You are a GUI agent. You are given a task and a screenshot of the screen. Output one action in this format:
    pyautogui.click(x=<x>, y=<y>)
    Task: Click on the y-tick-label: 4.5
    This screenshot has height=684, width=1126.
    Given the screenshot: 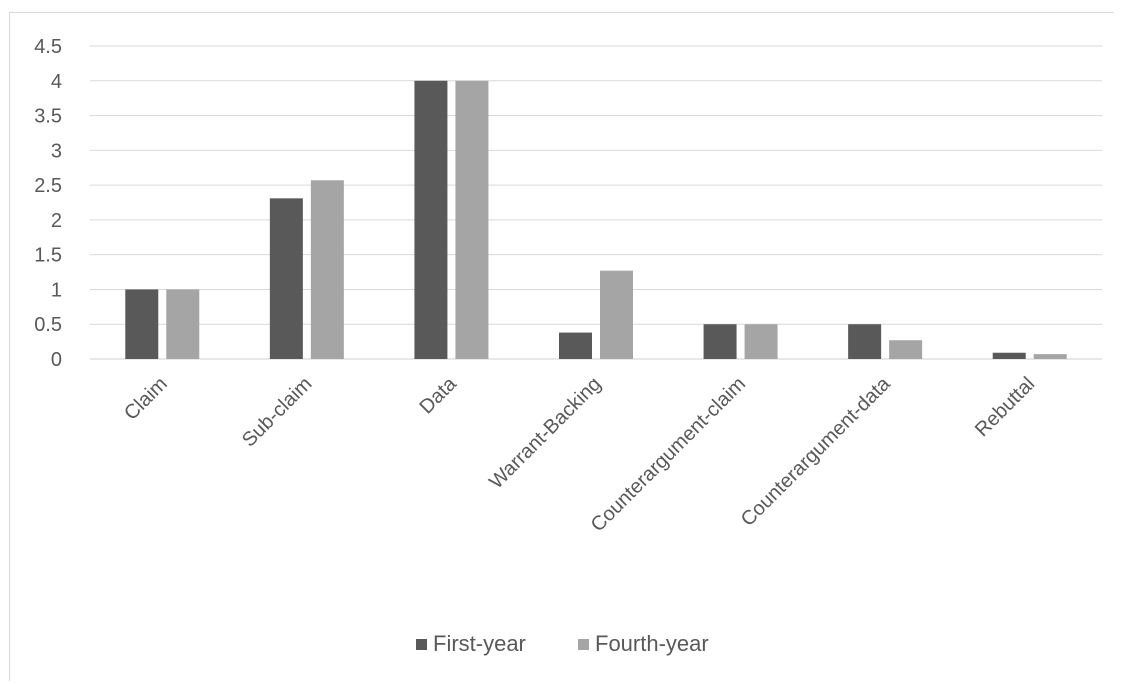 What is the action you would take?
    pyautogui.click(x=48, y=47)
    